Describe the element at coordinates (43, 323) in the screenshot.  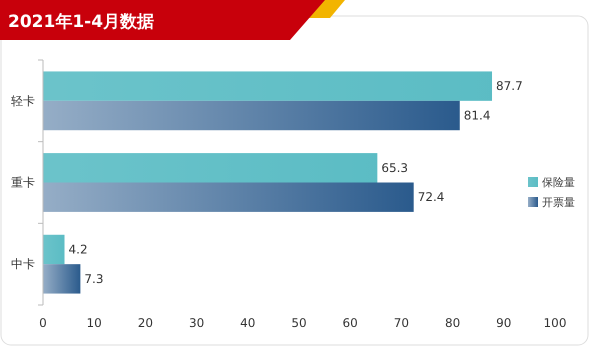
I see `x-tick-label: 0` at that location.